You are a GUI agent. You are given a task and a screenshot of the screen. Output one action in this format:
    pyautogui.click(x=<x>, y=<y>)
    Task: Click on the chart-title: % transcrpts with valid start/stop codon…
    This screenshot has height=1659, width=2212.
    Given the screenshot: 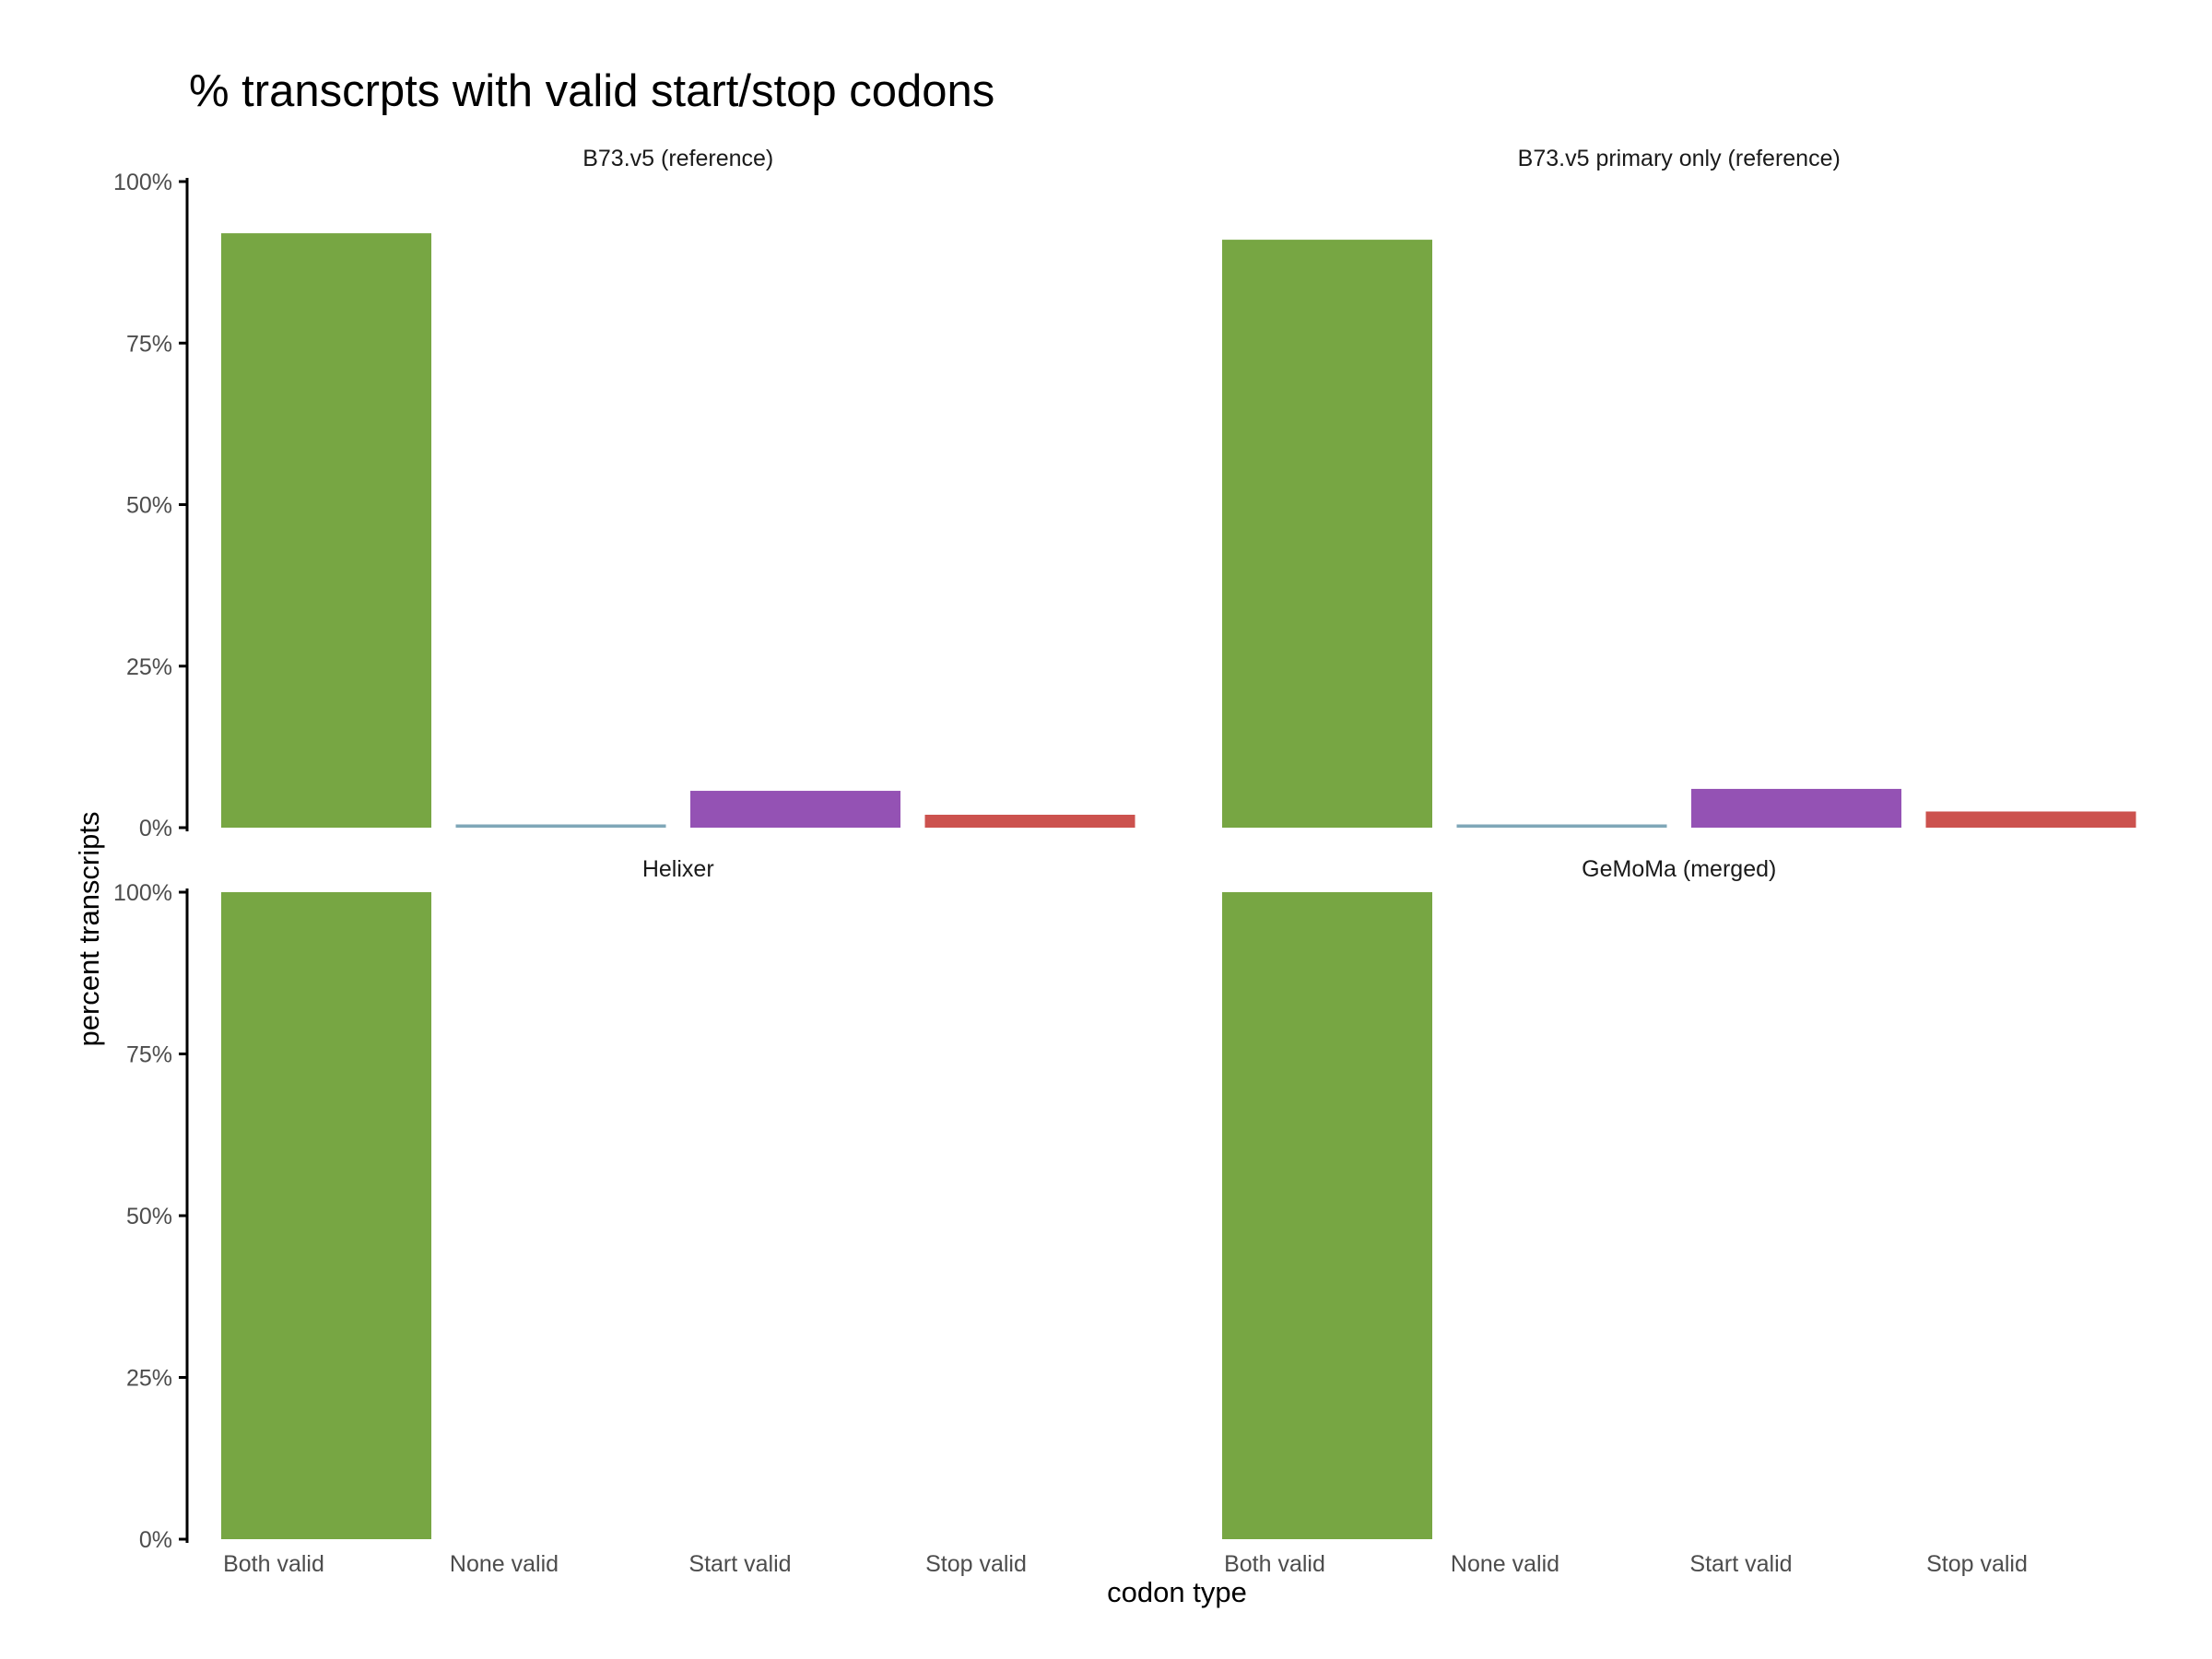 What is the action you would take?
    pyautogui.click(x=591, y=91)
    